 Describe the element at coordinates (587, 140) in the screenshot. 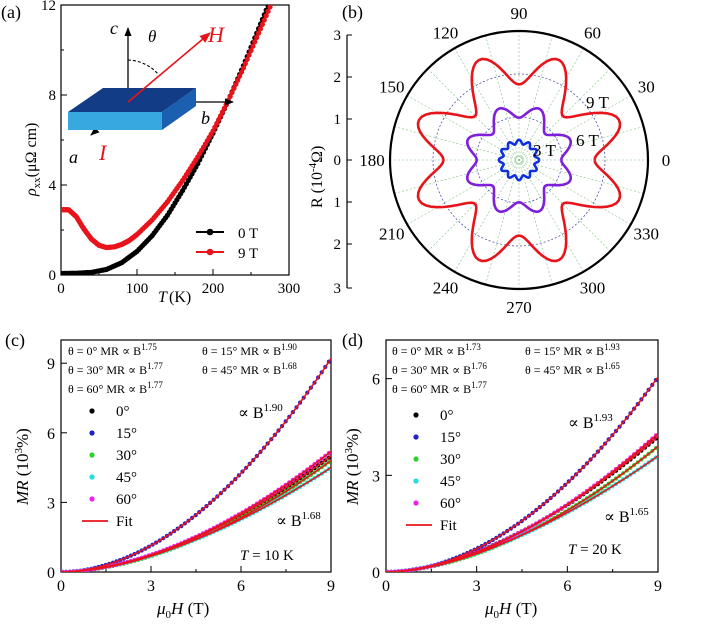

I see `b-ring-label-6T: 6 T` at that location.